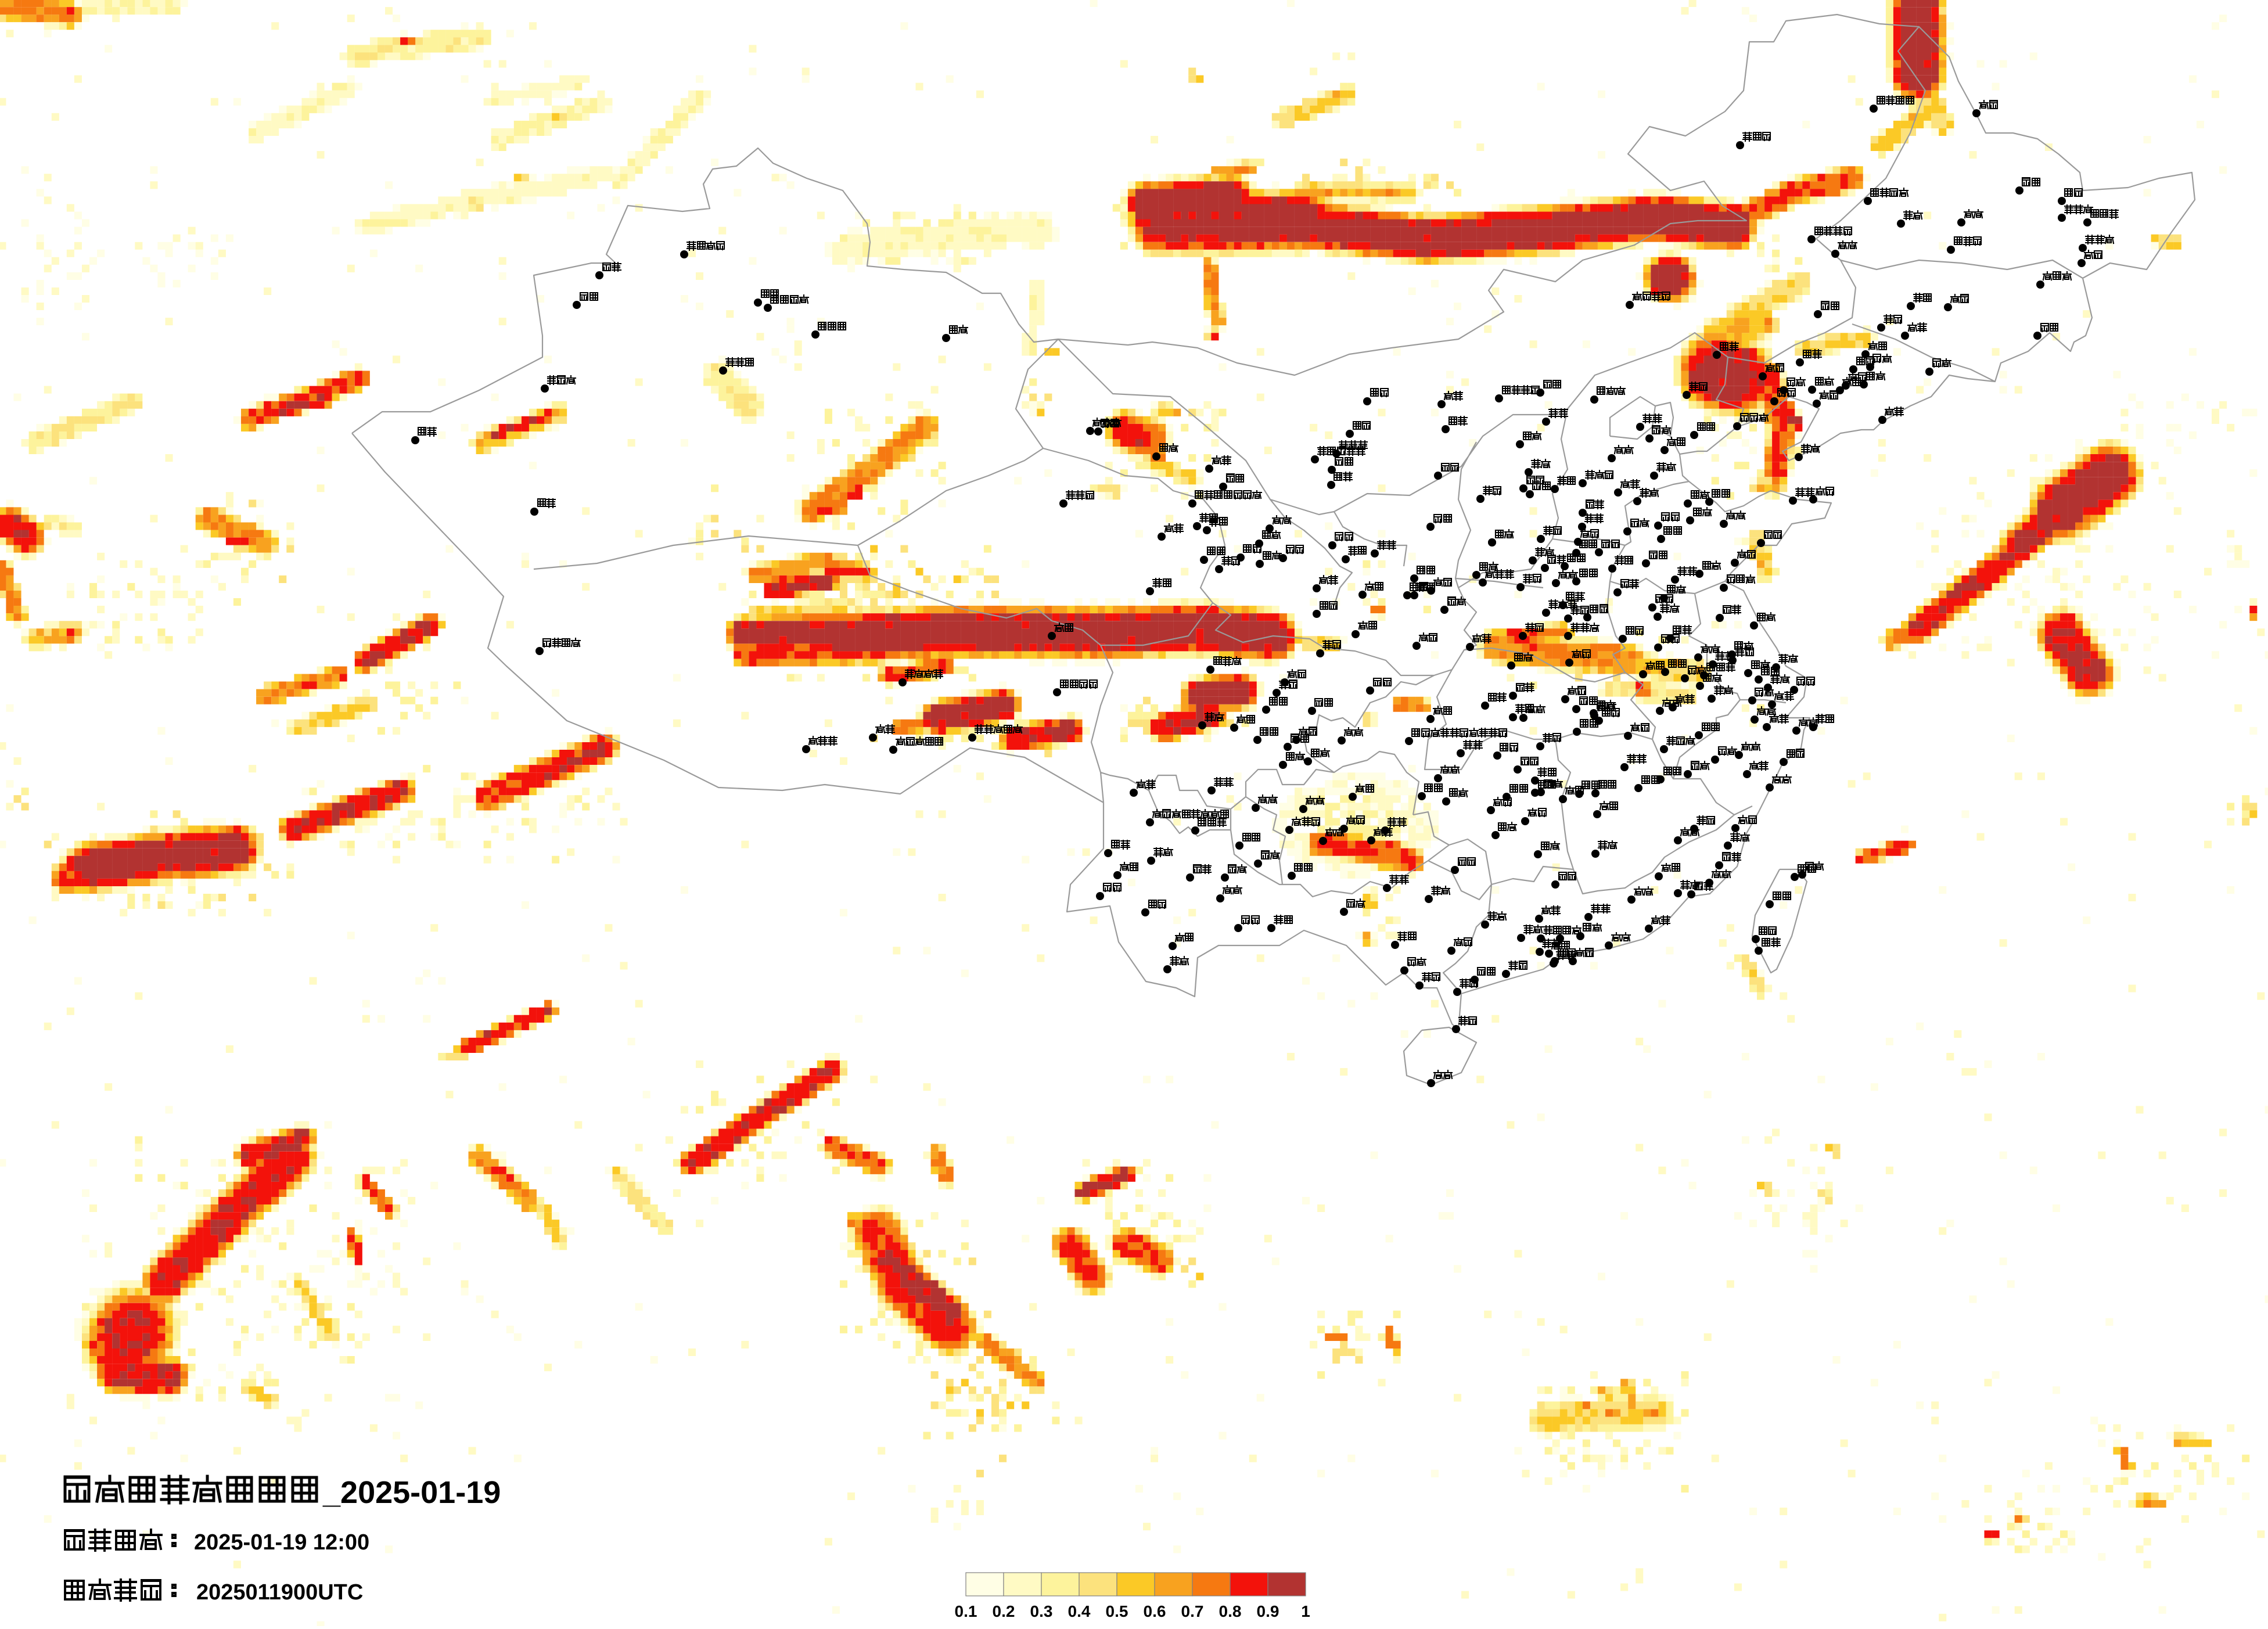 Image resolution: width=2268 pixels, height=1629 pixels. What do you see at coordinates (1305, 1611) in the screenshot?
I see `svg-text: 1` at bounding box center [1305, 1611].